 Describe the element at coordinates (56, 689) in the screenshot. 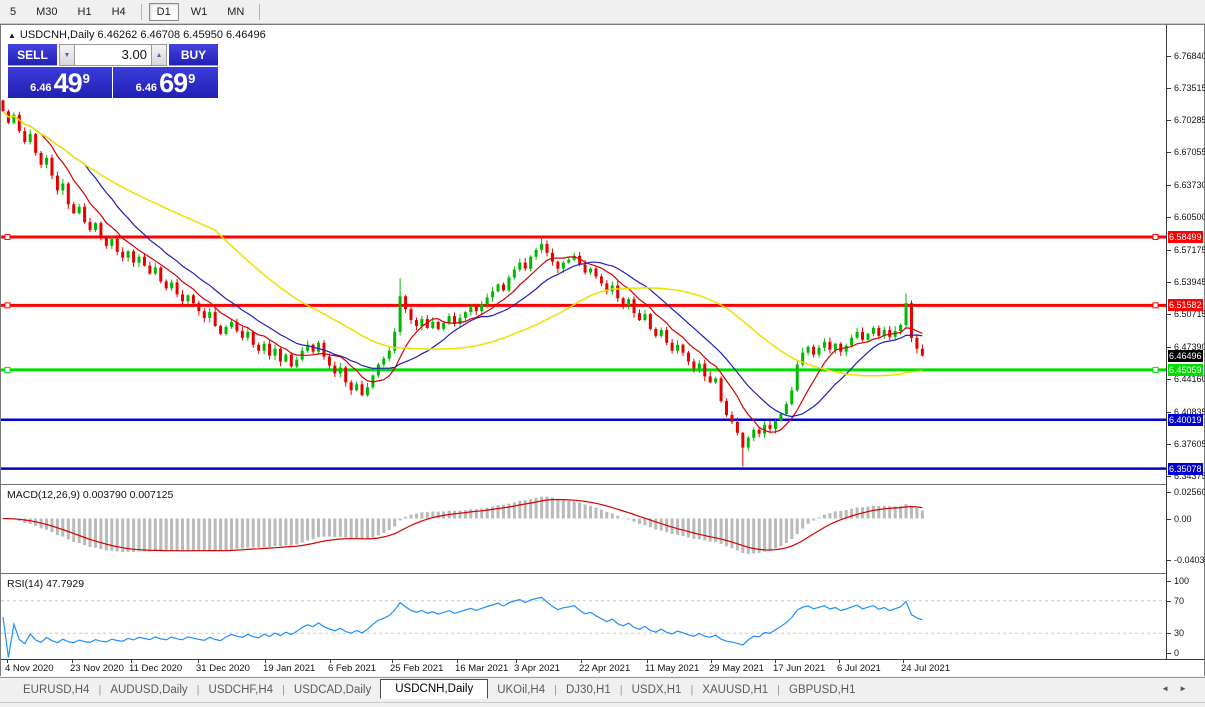

I see `tab-eurusd-h4: EURUSD,H4` at that location.